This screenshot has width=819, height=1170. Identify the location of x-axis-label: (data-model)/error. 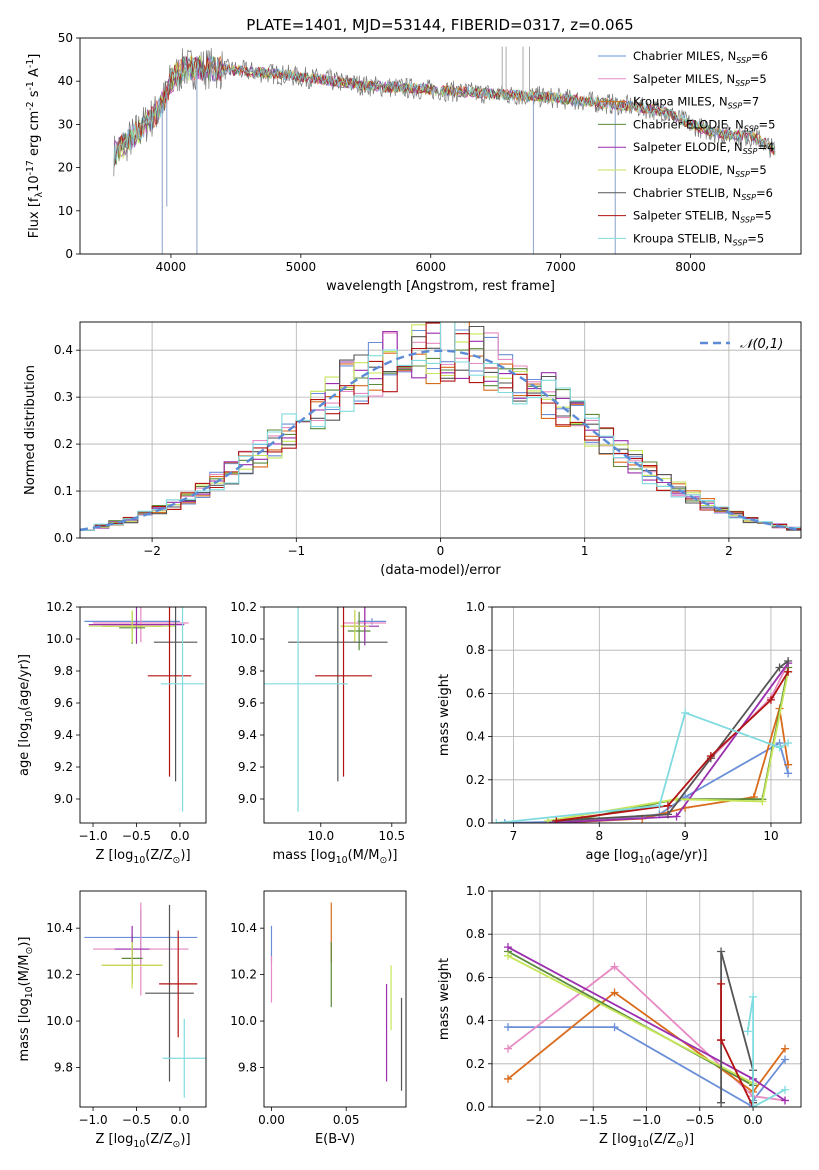
(440, 570).